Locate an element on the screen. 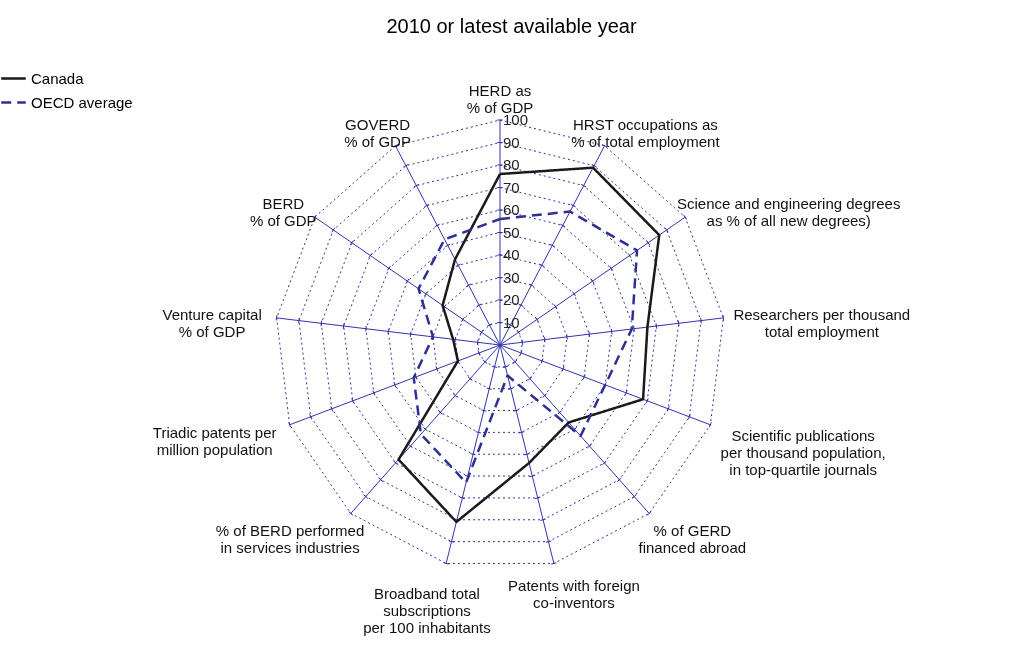 The width and height of the screenshot is (1023, 650). spoke-label: GOVERD % of GDP is located at coordinates (377, 133).